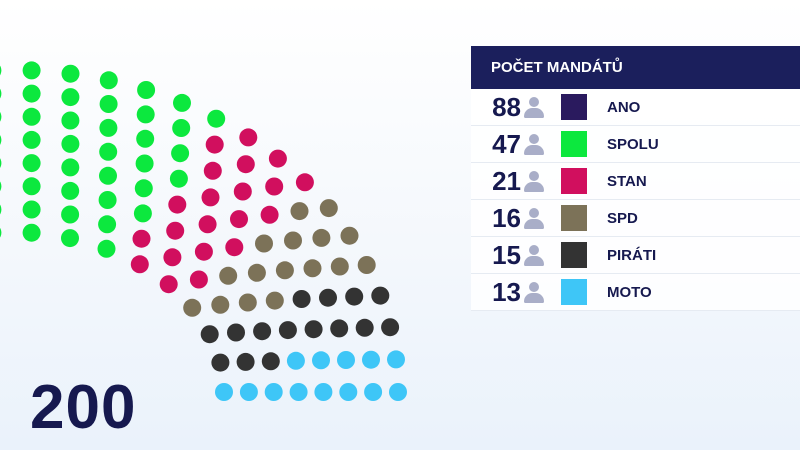 Image resolution: width=800 pixels, height=450 pixels. What do you see at coordinates (635, 107) in the screenshot?
I see `legend-row-ano: 88 ANO` at bounding box center [635, 107].